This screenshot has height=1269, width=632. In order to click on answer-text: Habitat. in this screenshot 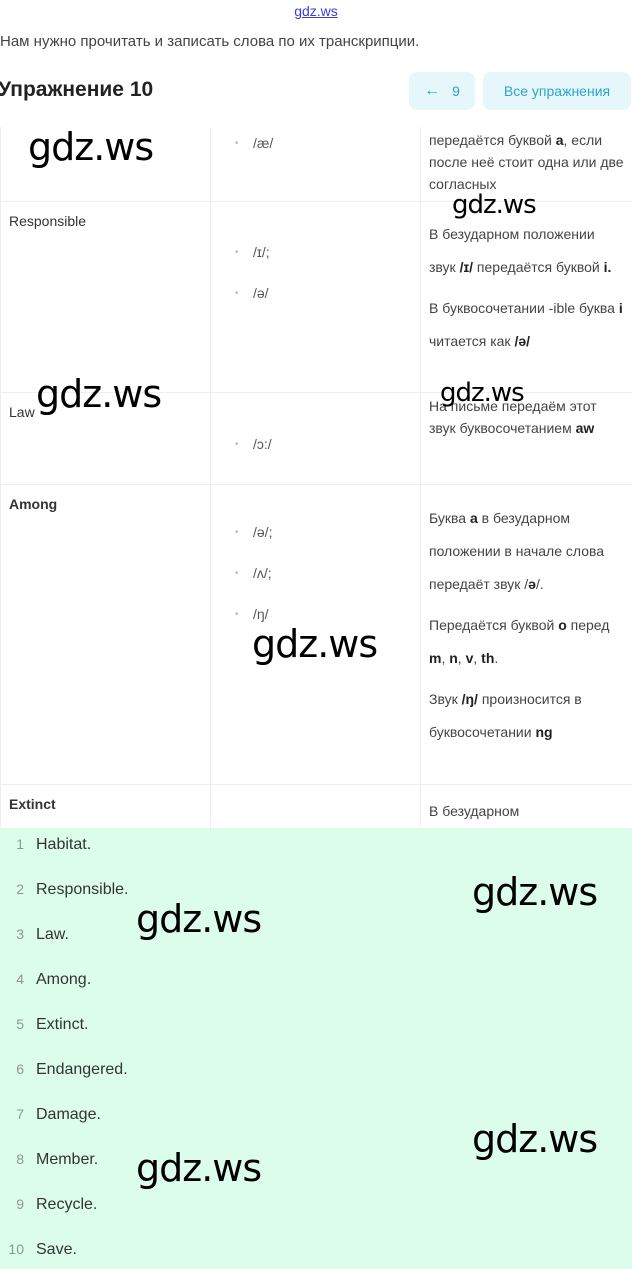, I will do `click(64, 844)`.